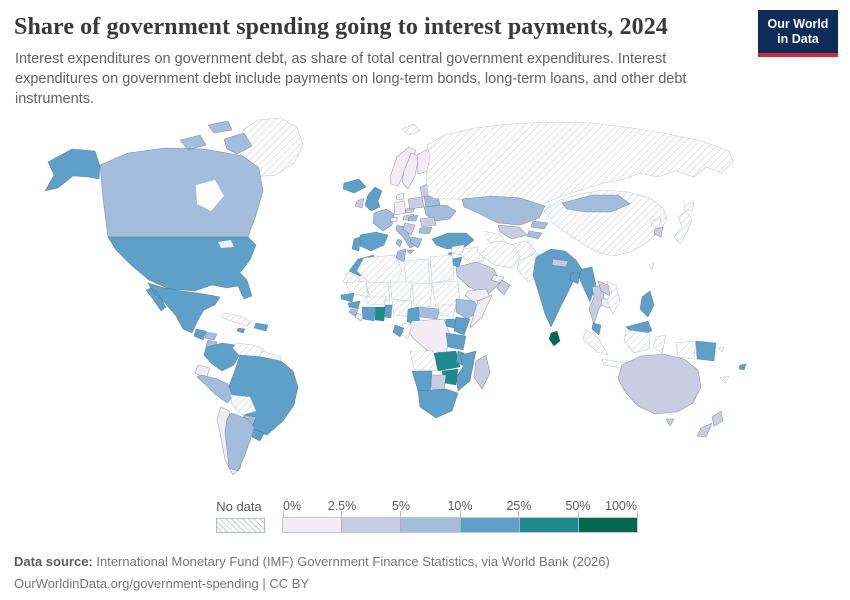 This screenshot has height=600, width=850. What do you see at coordinates (447, 311) in the screenshot?
I see `country-south-sudan: South Sudan` at bounding box center [447, 311].